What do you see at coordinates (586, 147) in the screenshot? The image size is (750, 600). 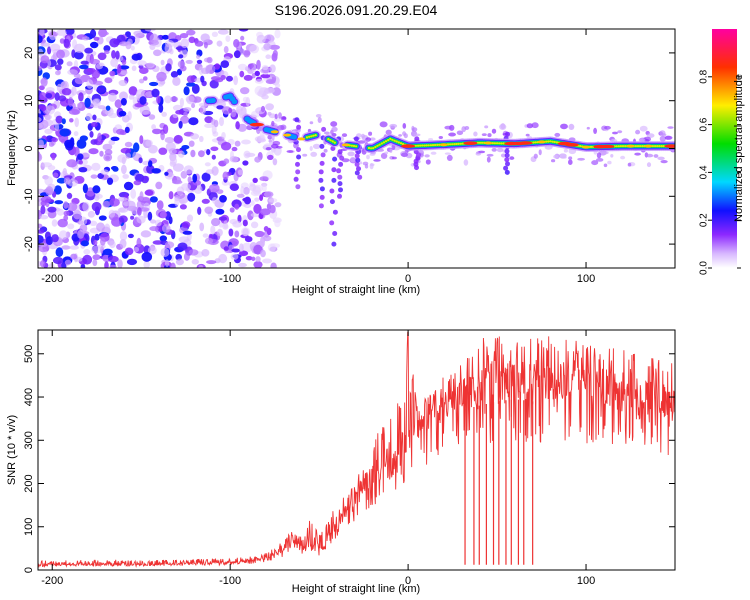 I see `ridge-hotspot` at bounding box center [586, 147].